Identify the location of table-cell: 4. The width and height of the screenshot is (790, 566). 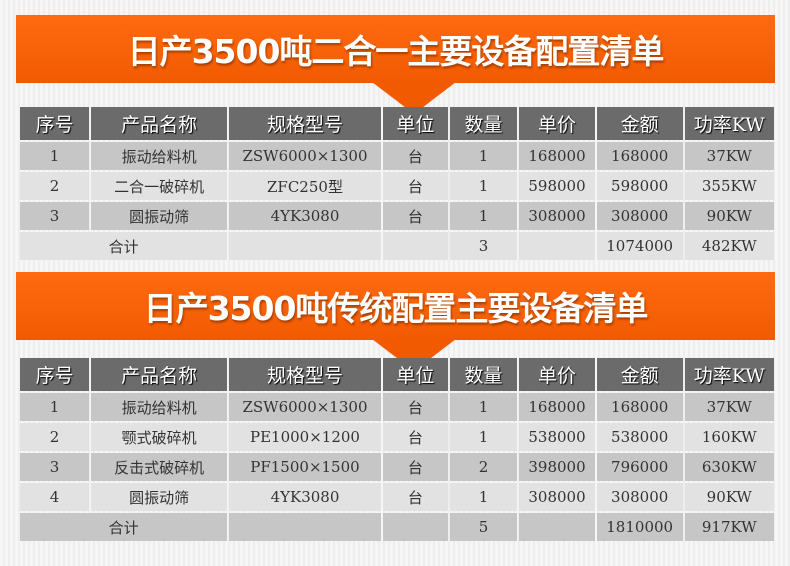
(55, 497).